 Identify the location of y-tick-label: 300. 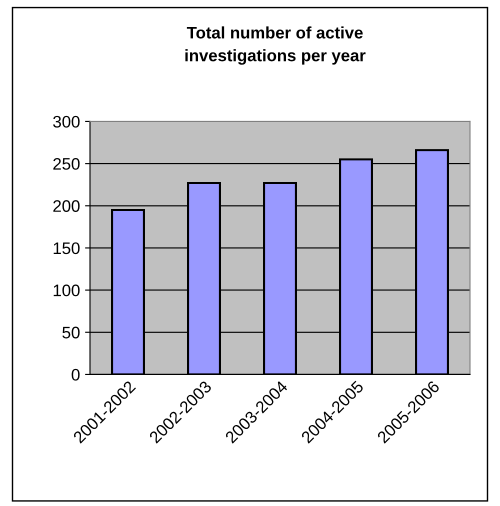
(66, 122).